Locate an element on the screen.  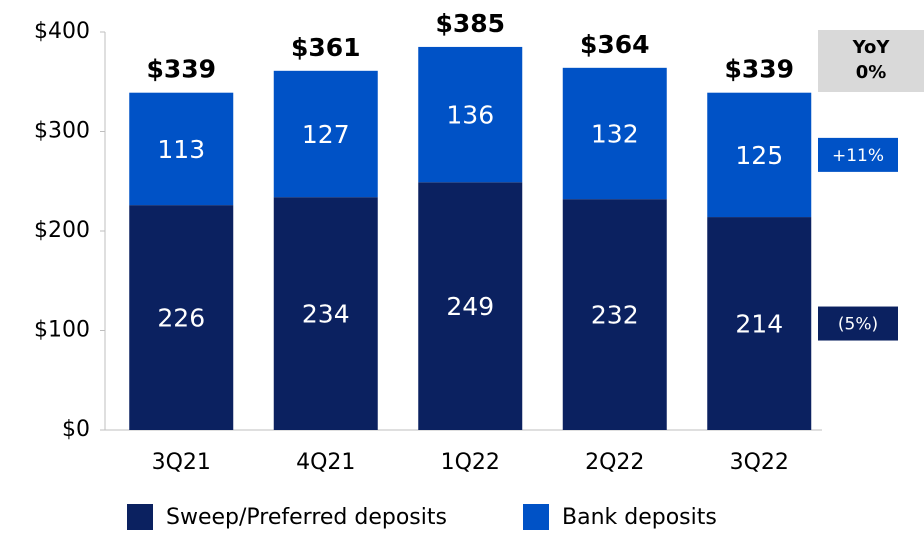
legend-label: Bank deposits is located at coordinates (639, 517).